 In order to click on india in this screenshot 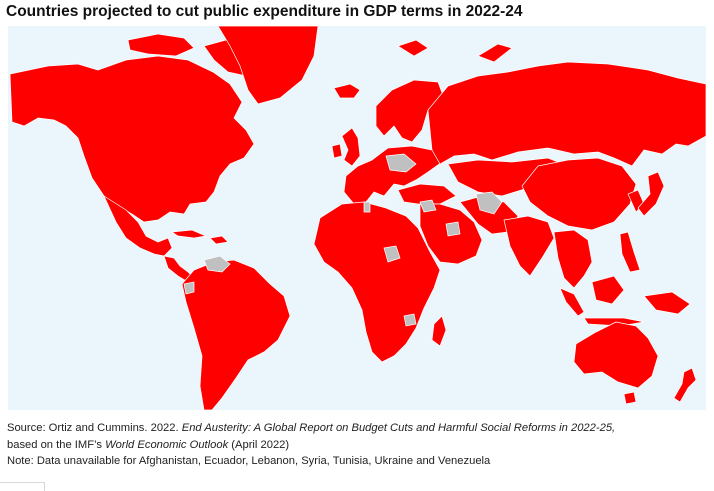, I will do `click(529, 246)`.